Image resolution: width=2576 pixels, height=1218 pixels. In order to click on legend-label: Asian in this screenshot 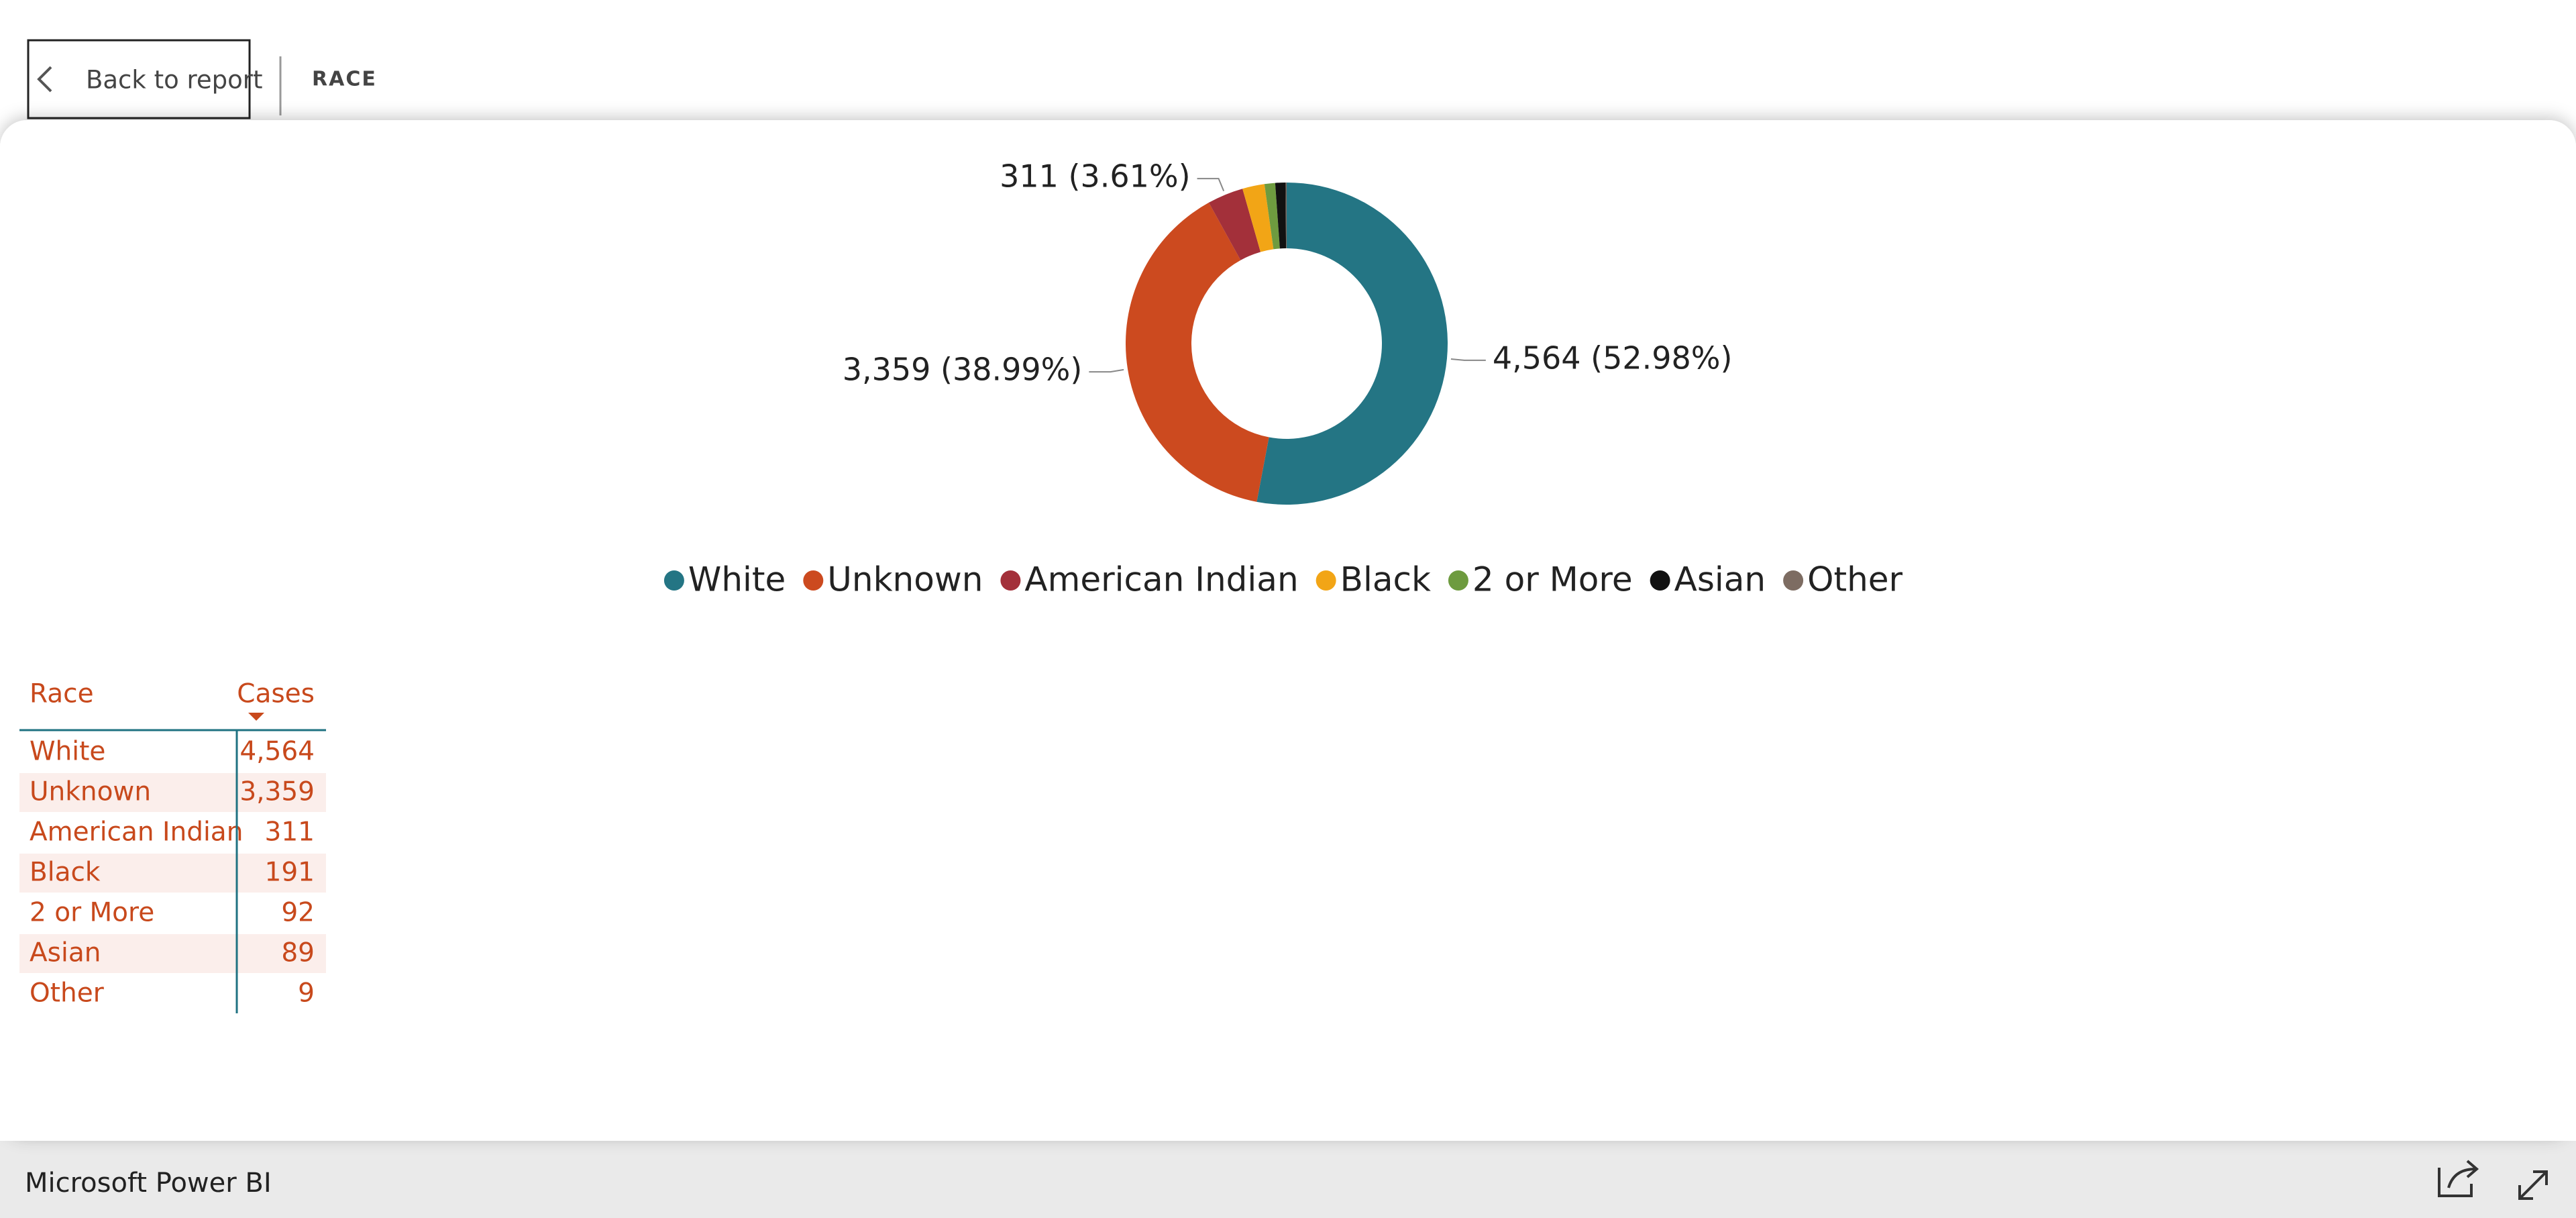, I will do `click(1720, 579)`.